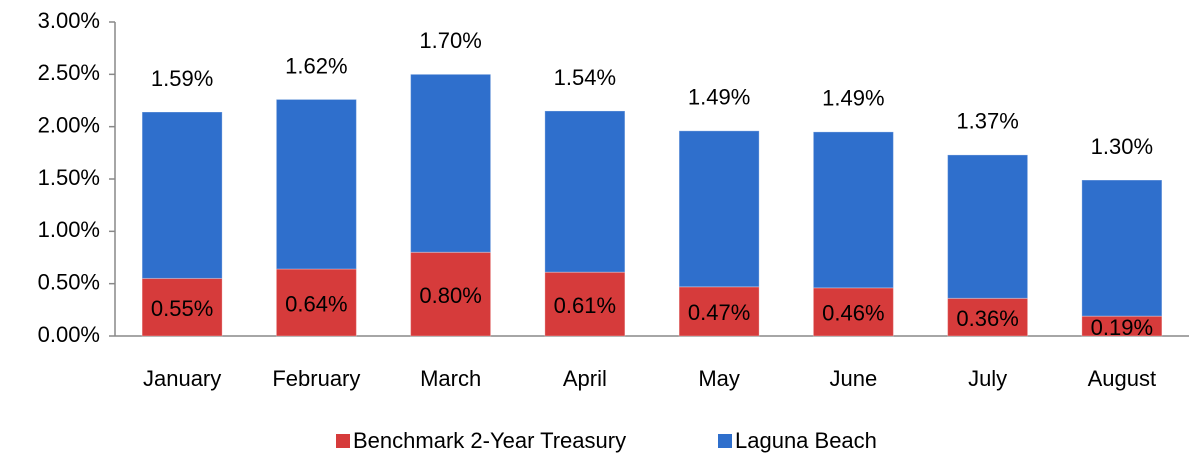 The height and width of the screenshot is (466, 1189). I want to click on data-label: 0.36%, so click(987, 318).